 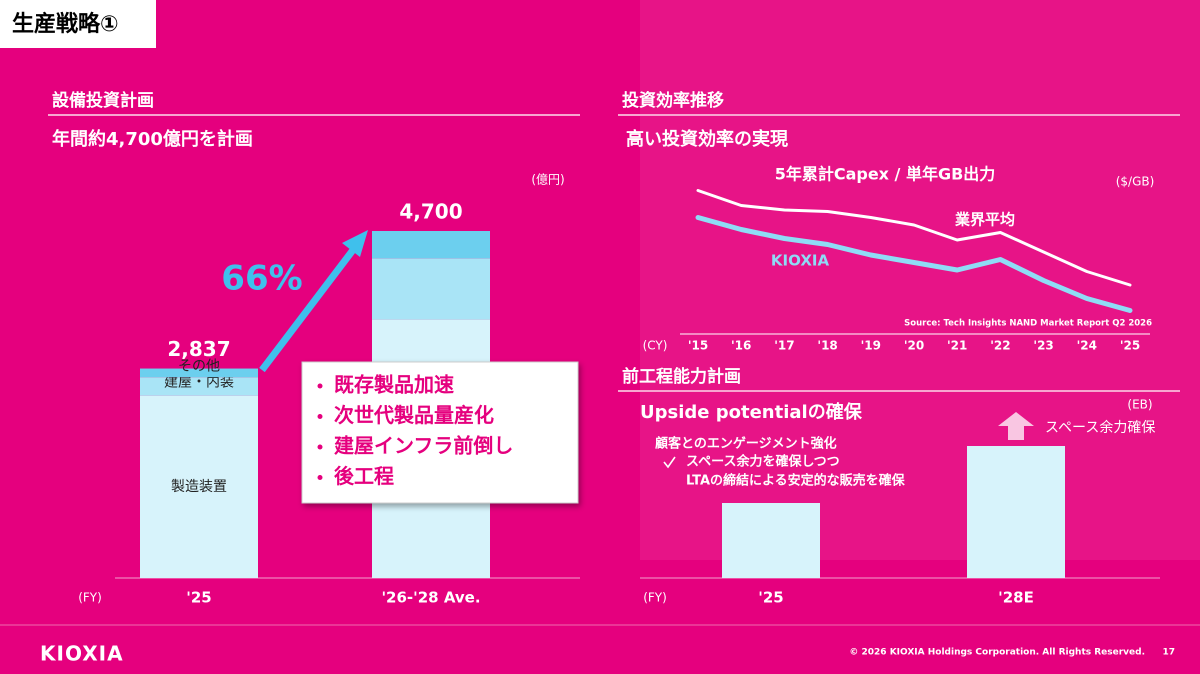 I want to click on note: 顧客とのエンゲージメント強化, so click(x=746, y=444).